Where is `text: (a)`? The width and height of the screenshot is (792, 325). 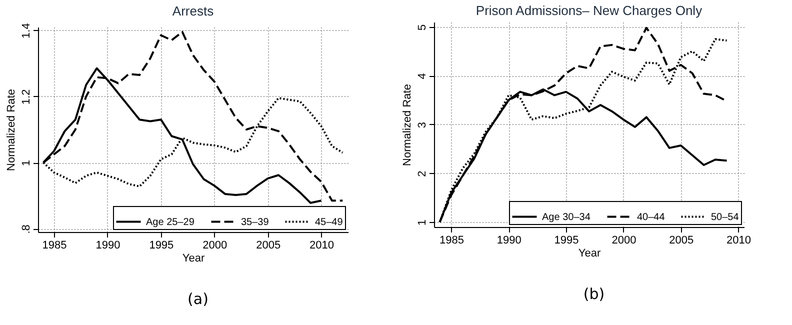 text: (a) is located at coordinates (198, 299).